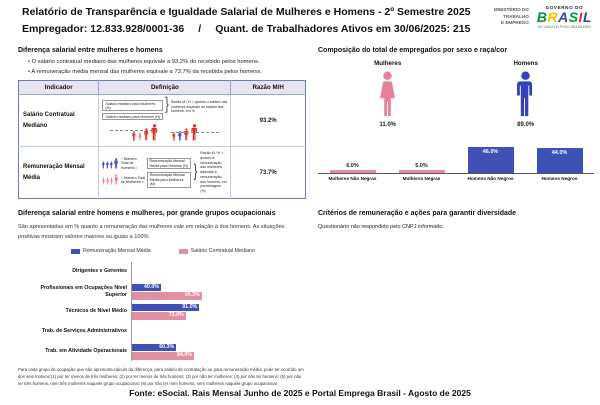 The image size is (600, 405). I want to click on formula-women-divisor: ÷ Número Total de Mulheres =, so click(133, 179).